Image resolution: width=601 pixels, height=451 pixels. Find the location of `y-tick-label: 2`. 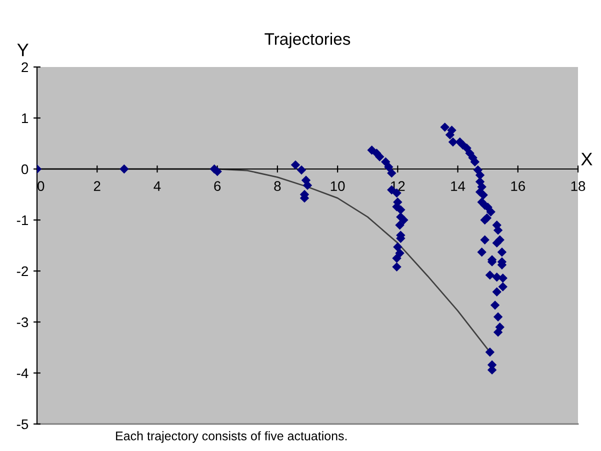

y-tick-label: 2 is located at coordinates (25, 67).